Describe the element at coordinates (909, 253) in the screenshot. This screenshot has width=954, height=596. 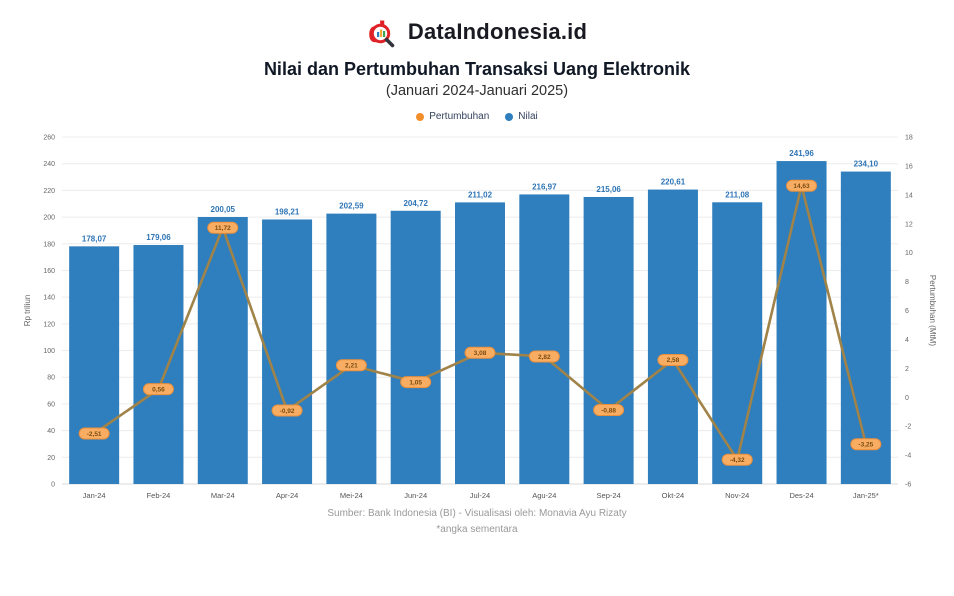
I see `right-axis-tick-label: 10` at that location.